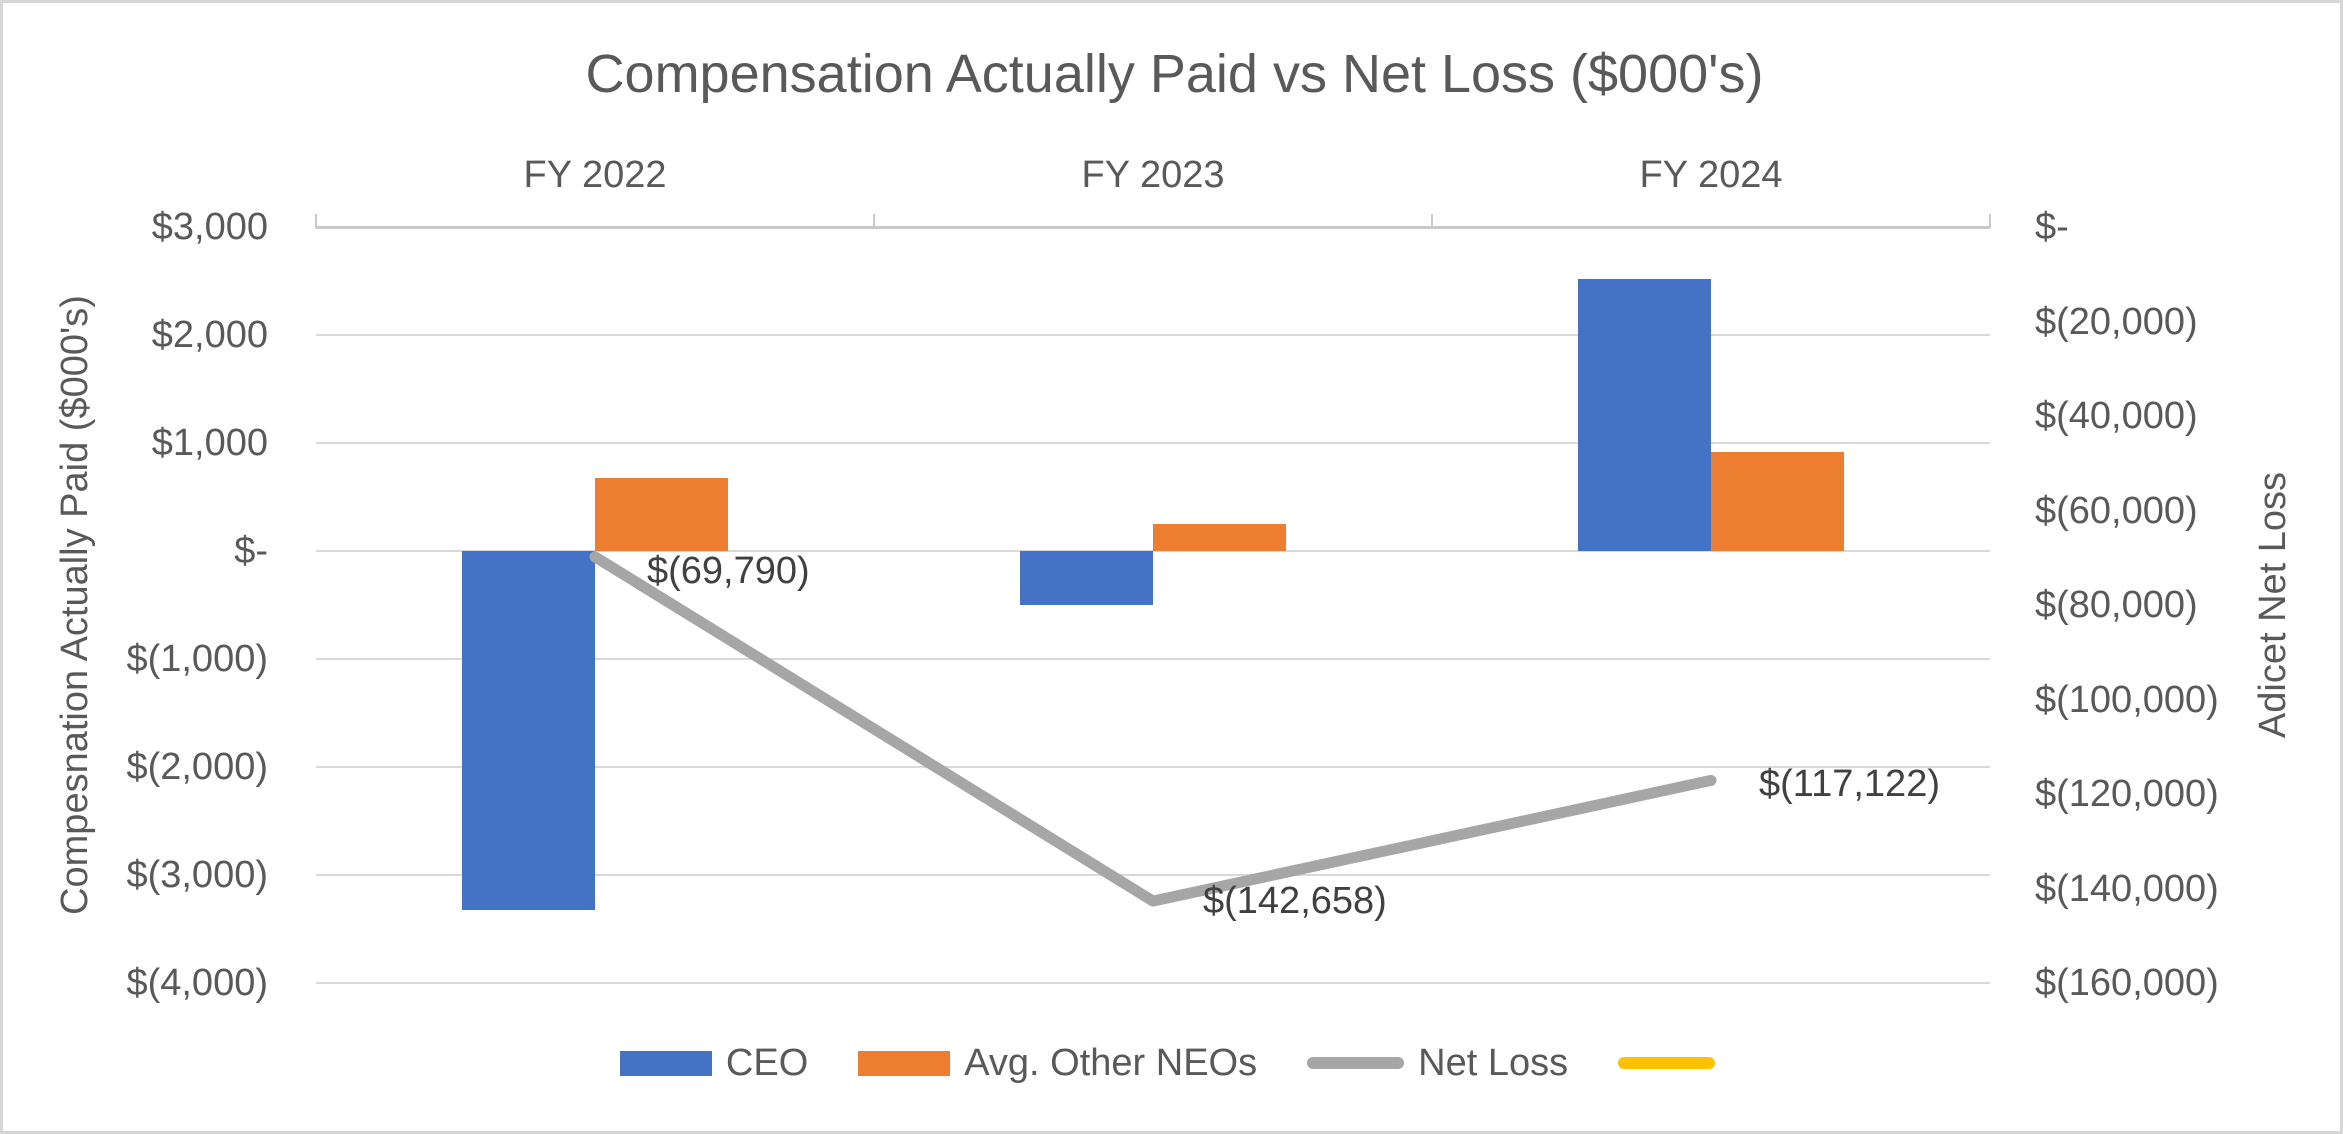 This screenshot has height=1134, width=2343. What do you see at coordinates (2127, 983) in the screenshot?
I see `right-axis-tick-label: $(160,000)` at bounding box center [2127, 983].